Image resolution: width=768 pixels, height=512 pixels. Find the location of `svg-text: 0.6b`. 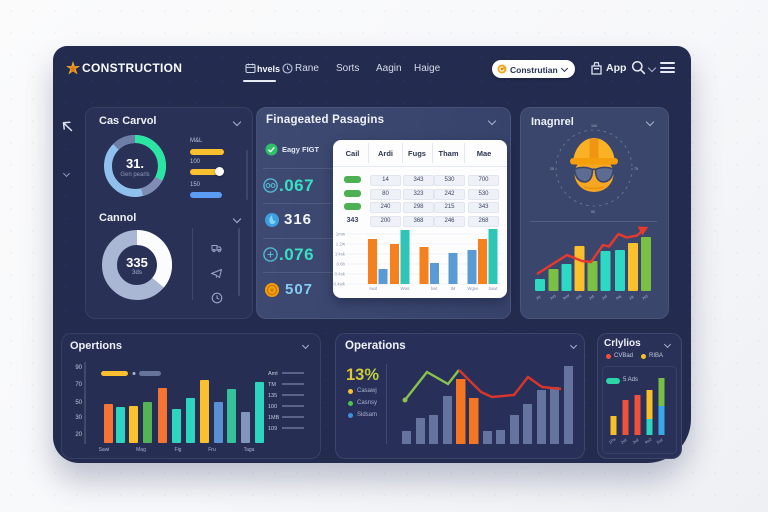

svg-text: 0.6b is located at coordinates (340, 264).